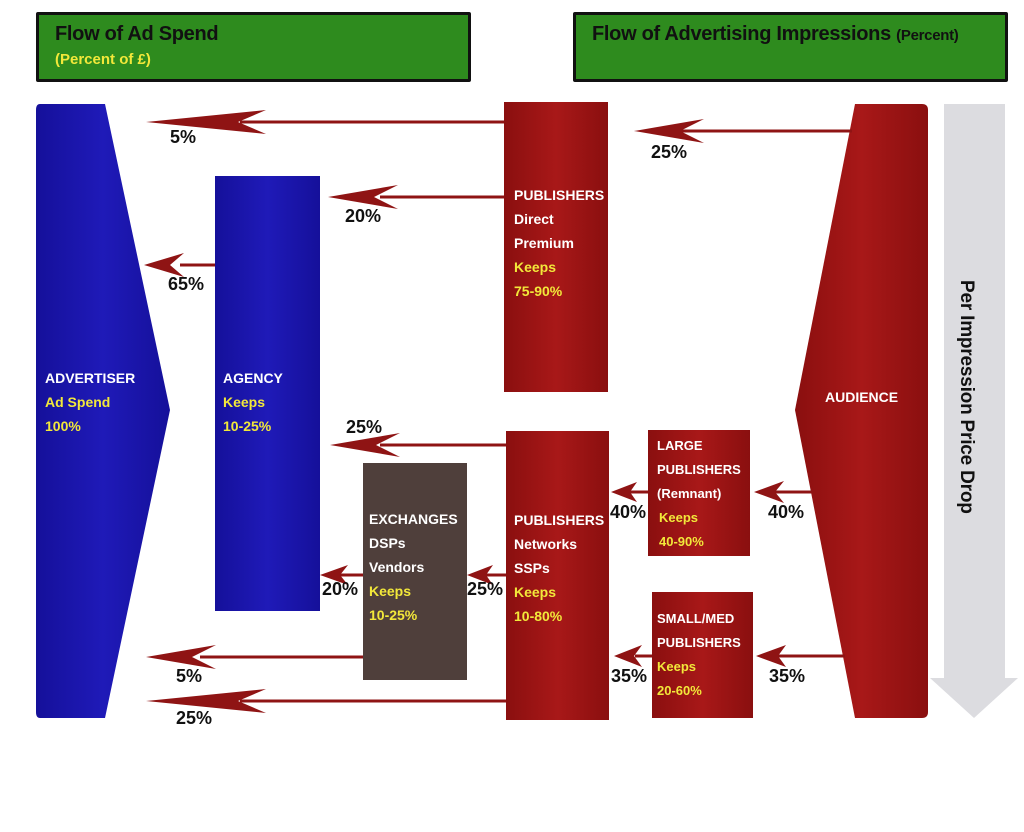  Describe the element at coordinates (681, 541) in the screenshot. I see `large-publishers-line5: 40-90%` at that location.